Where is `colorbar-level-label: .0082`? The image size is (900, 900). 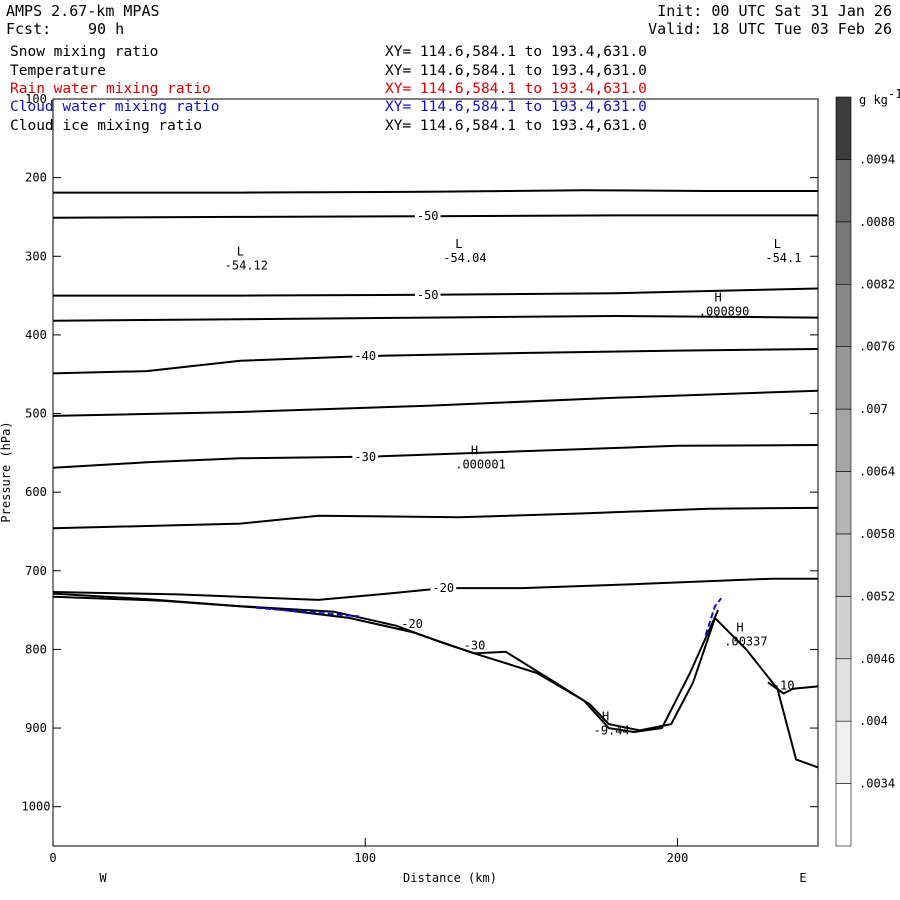
colorbar-level-label: .0082 is located at coordinates (877, 284).